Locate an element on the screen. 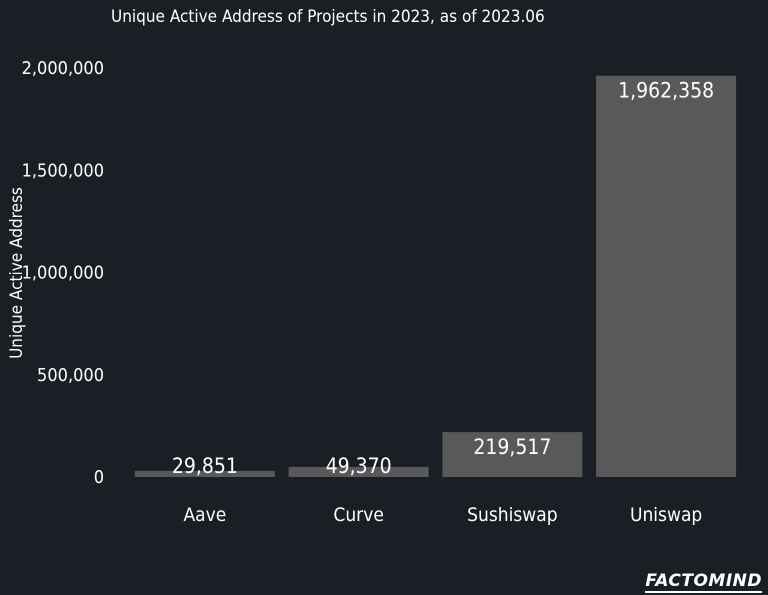  y-tick-label: 1,000,000 is located at coordinates (63, 273).